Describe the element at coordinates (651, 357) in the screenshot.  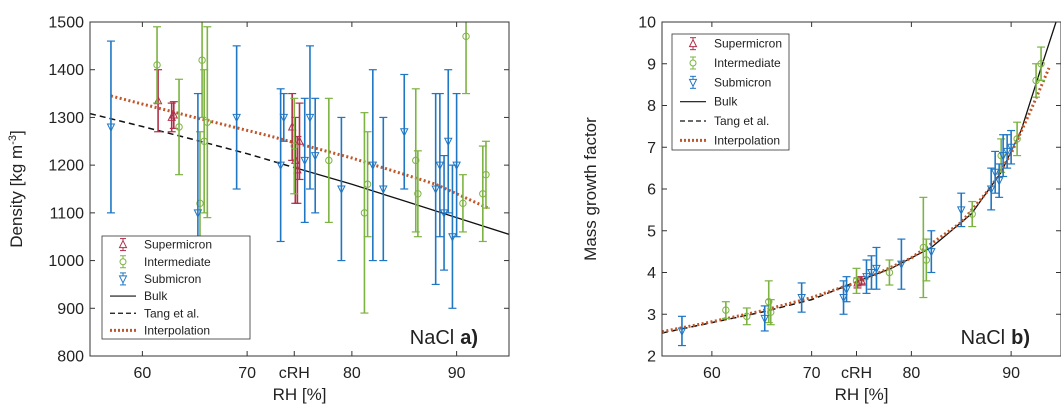
I see `y-tick-label: 2` at that location.